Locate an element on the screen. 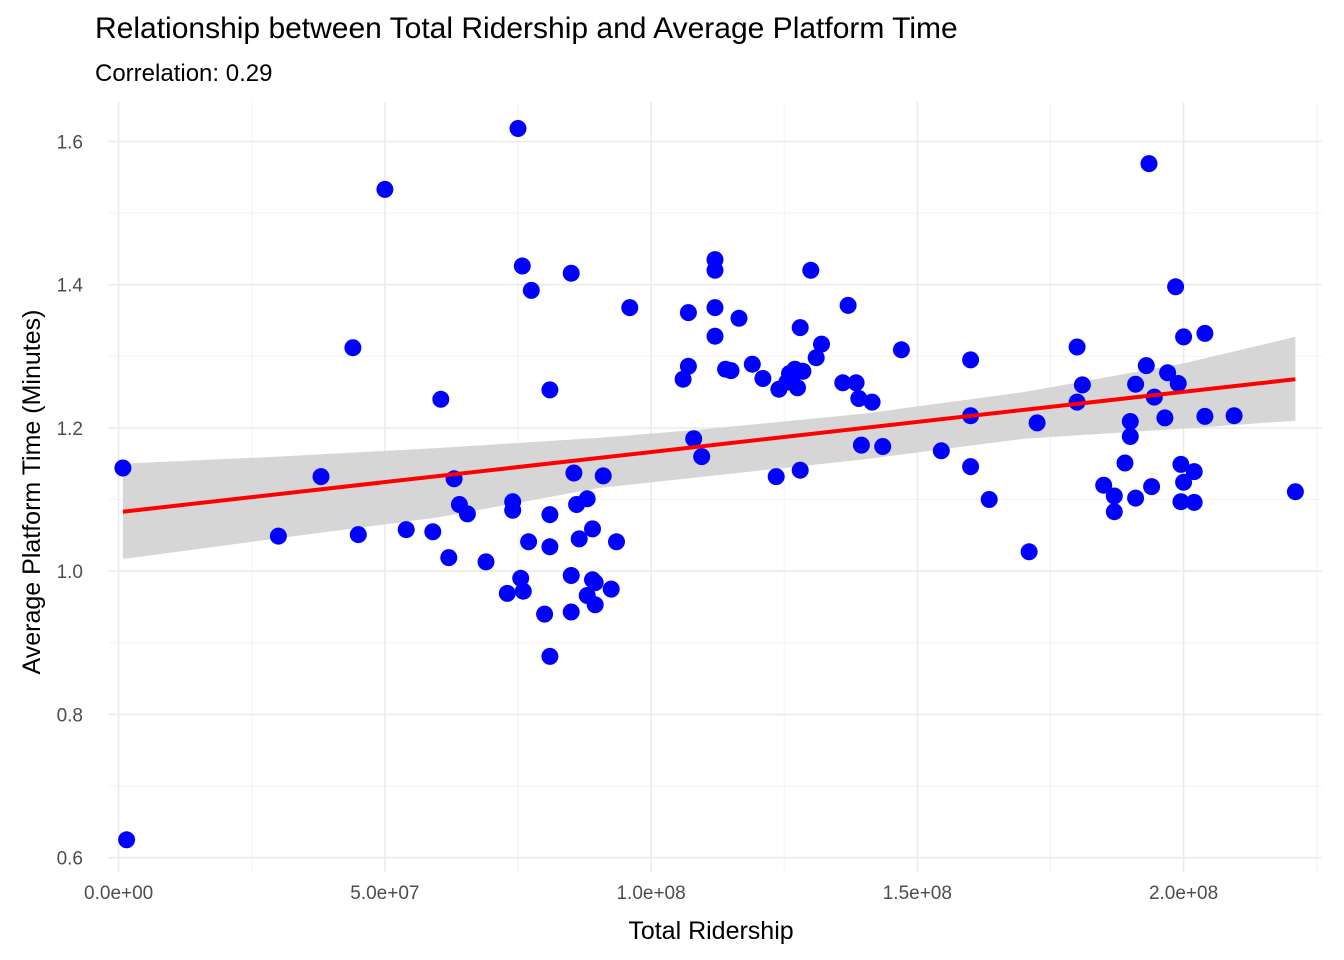 The height and width of the screenshot is (960, 1344). x-tick-label: 5.0e+07 is located at coordinates (384, 893).